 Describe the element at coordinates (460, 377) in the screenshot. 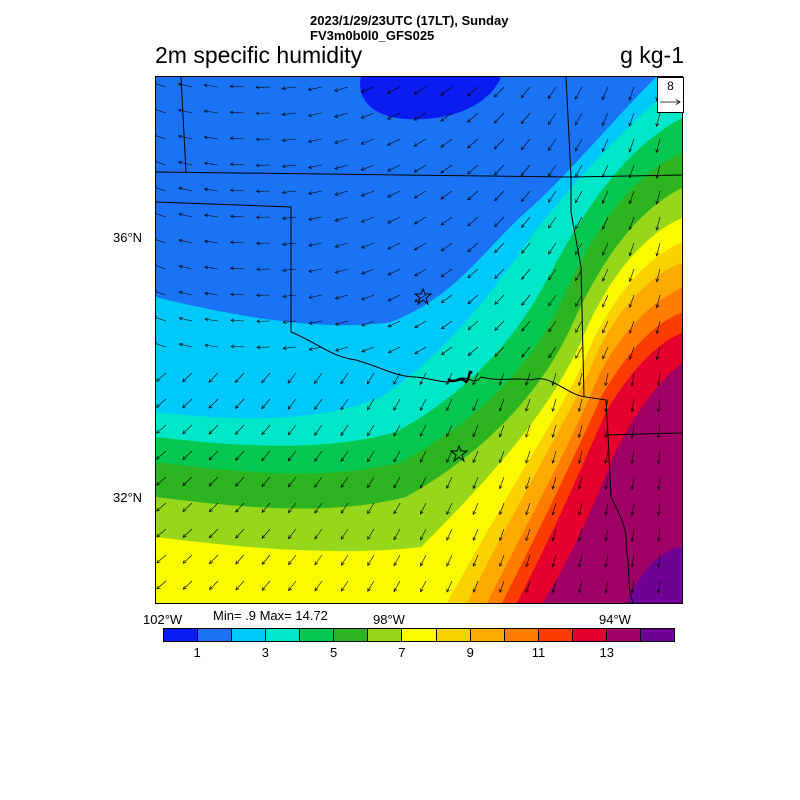

I see `lake-texoma` at that location.